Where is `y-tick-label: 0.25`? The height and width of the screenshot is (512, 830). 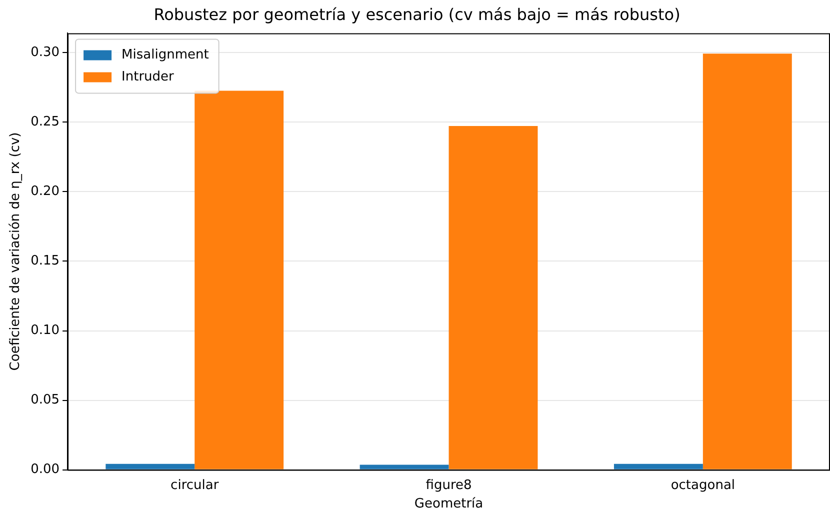 y-tick-label: 0.25 is located at coordinates (45, 122).